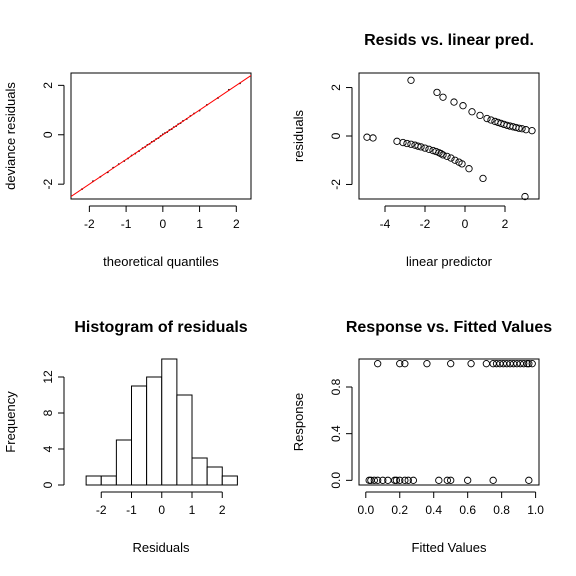 The width and height of the screenshot is (576, 576). What do you see at coordinates (450, 504) in the screenshot?
I see `fitted-x-axis: 0.0 0.2 0.4 0.6 0.8 1.0` at bounding box center [450, 504].